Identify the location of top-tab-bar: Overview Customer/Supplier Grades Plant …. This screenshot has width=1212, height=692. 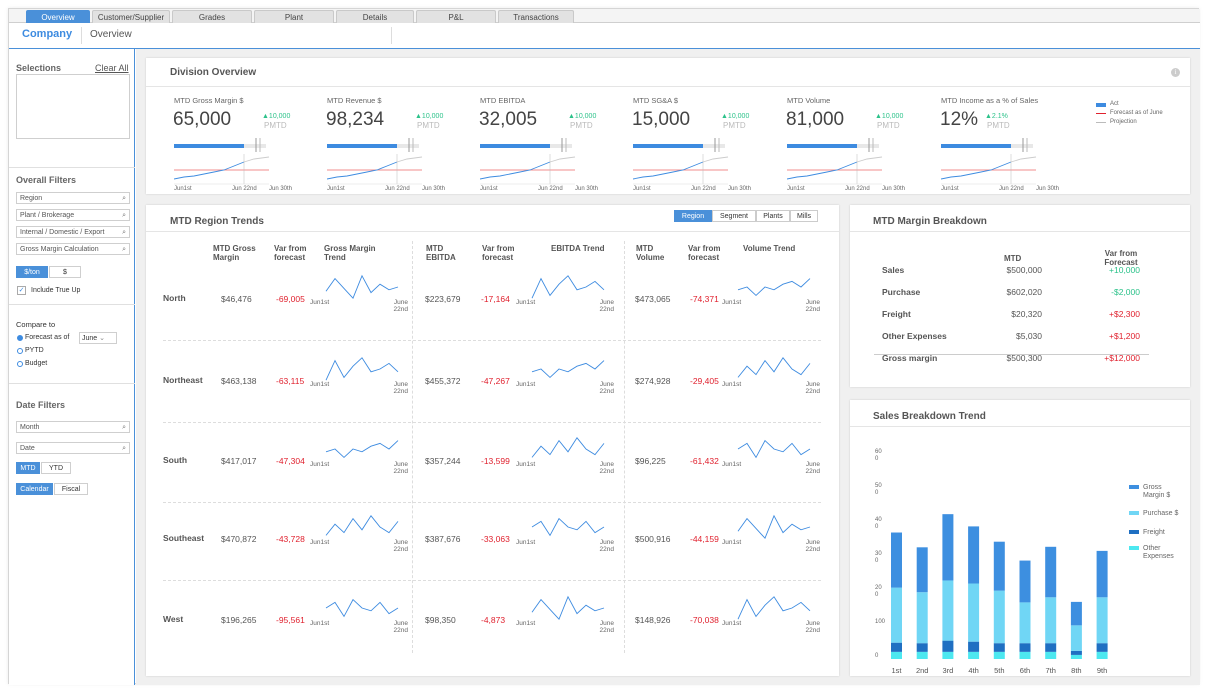
(604, 16).